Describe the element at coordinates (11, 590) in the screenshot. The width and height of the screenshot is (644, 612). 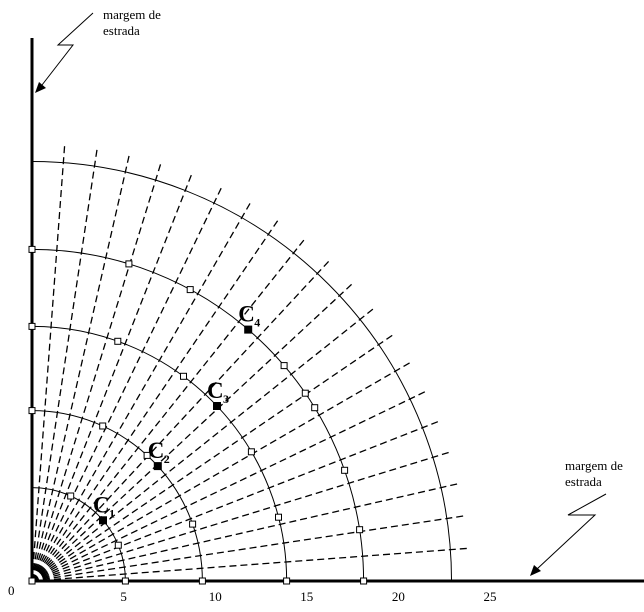
I see `origin-label: 0` at that location.